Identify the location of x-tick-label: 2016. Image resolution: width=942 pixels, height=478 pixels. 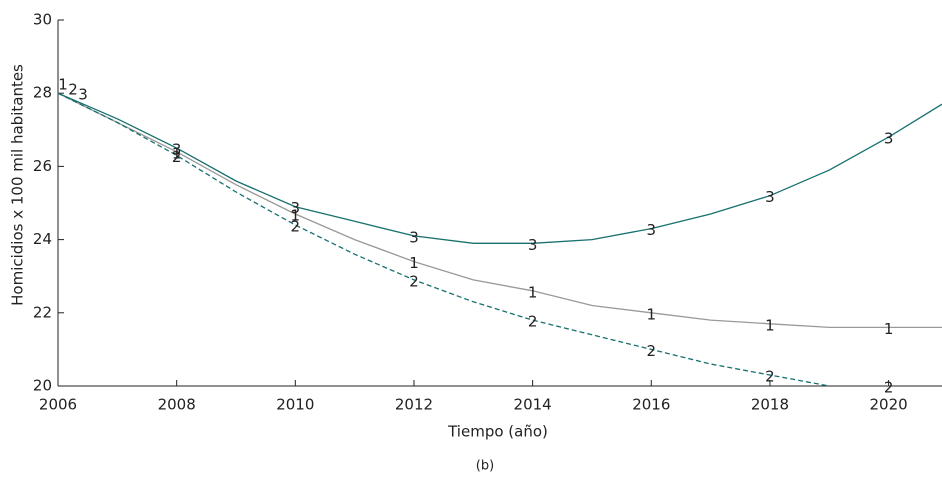
(651, 405).